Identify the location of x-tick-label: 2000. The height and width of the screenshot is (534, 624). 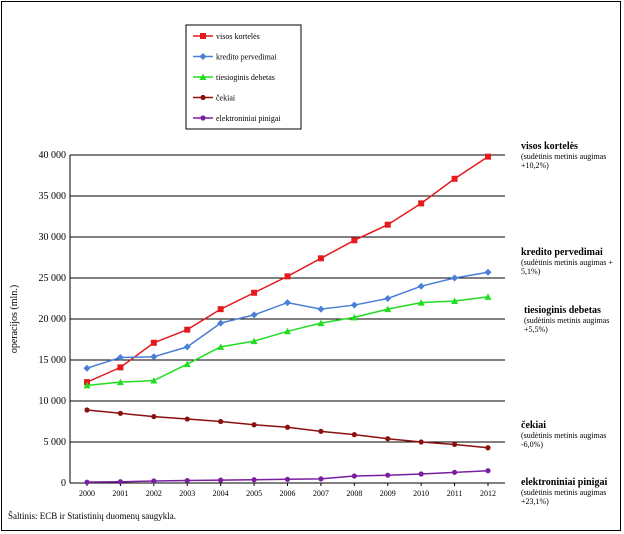
(87, 493).